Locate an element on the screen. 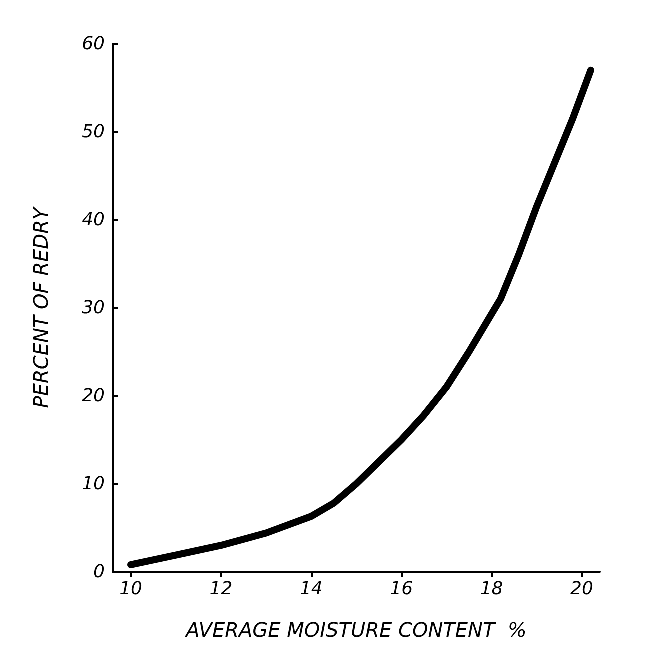 Image resolution: width=648 pixels, height=657 pixels. y-tick-label: 30 is located at coordinates (93, 308).